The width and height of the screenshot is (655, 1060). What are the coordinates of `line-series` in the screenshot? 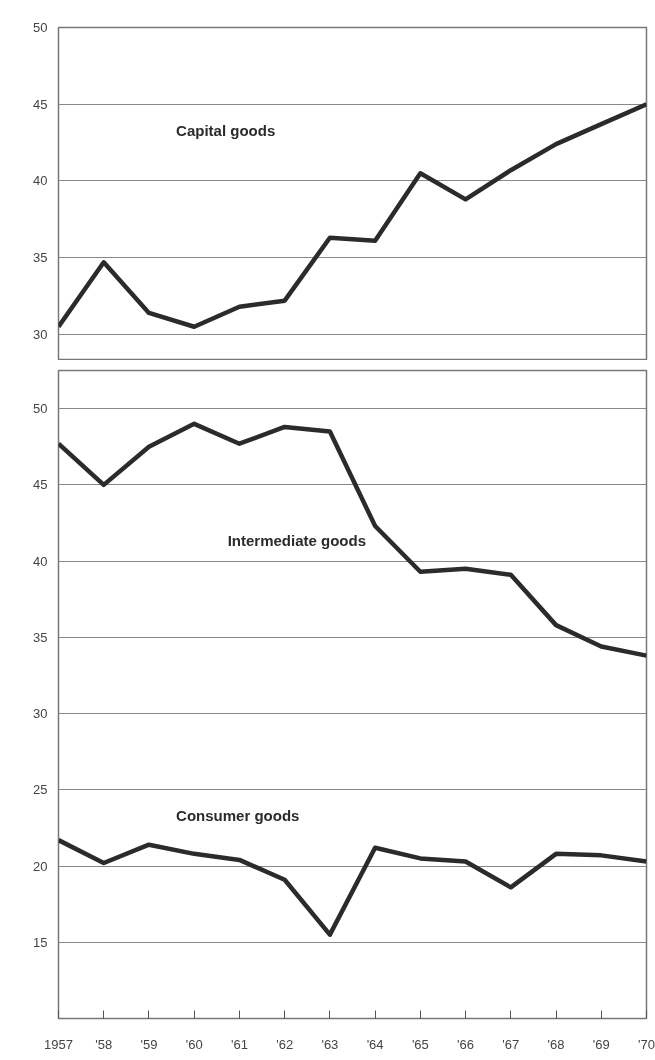 It's located at (352, 887).